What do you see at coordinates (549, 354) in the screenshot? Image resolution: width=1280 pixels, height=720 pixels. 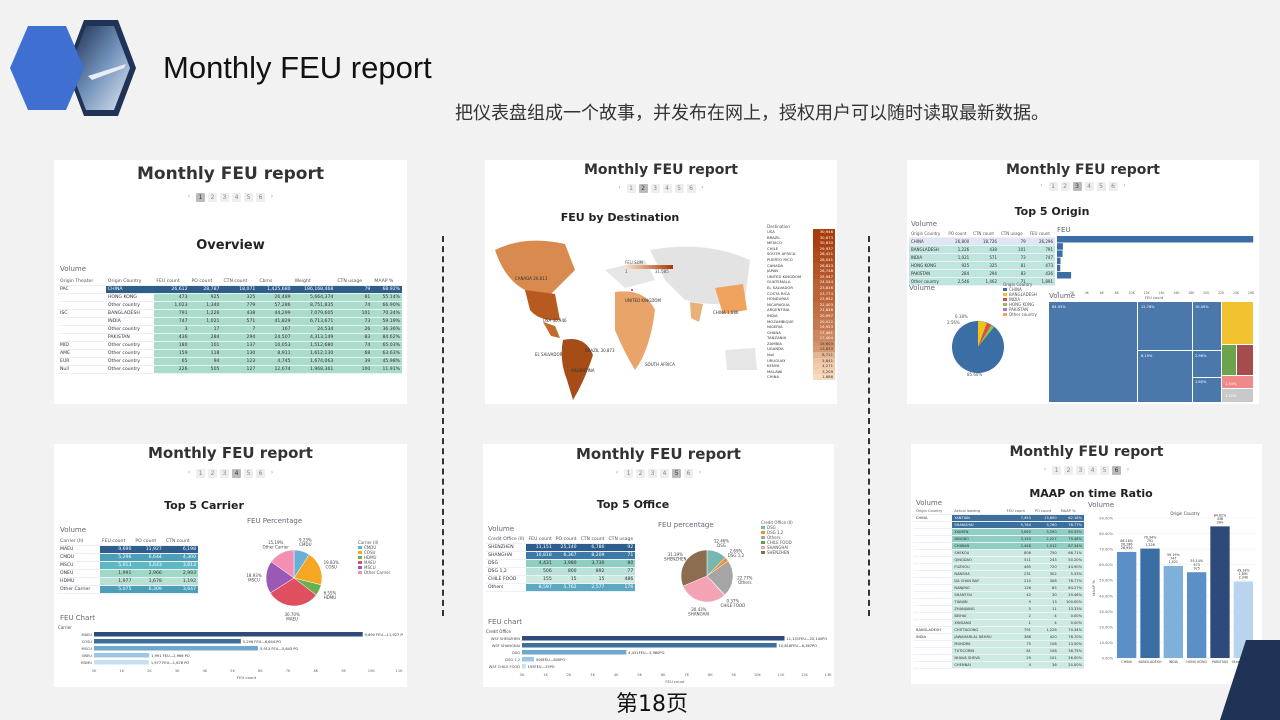 I see `map-label: EL SALVADOR` at bounding box center [549, 354].